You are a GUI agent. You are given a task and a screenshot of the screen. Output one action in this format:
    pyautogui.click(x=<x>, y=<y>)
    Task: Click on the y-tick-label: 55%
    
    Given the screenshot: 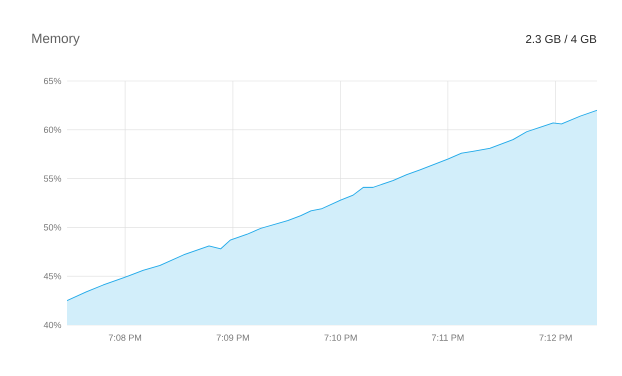 What is the action you would take?
    pyautogui.click(x=53, y=178)
    